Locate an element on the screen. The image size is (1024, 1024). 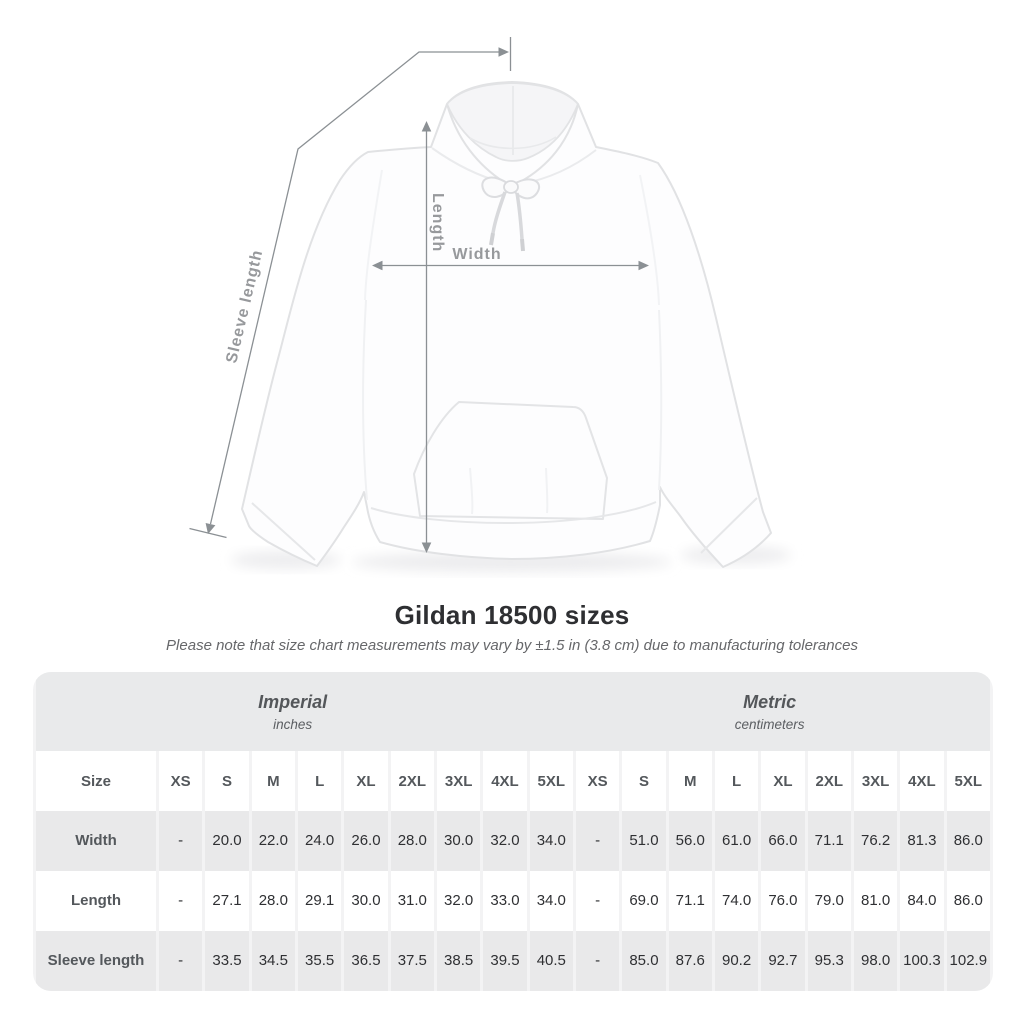
cell: 102.9 is located at coordinates (968, 960).